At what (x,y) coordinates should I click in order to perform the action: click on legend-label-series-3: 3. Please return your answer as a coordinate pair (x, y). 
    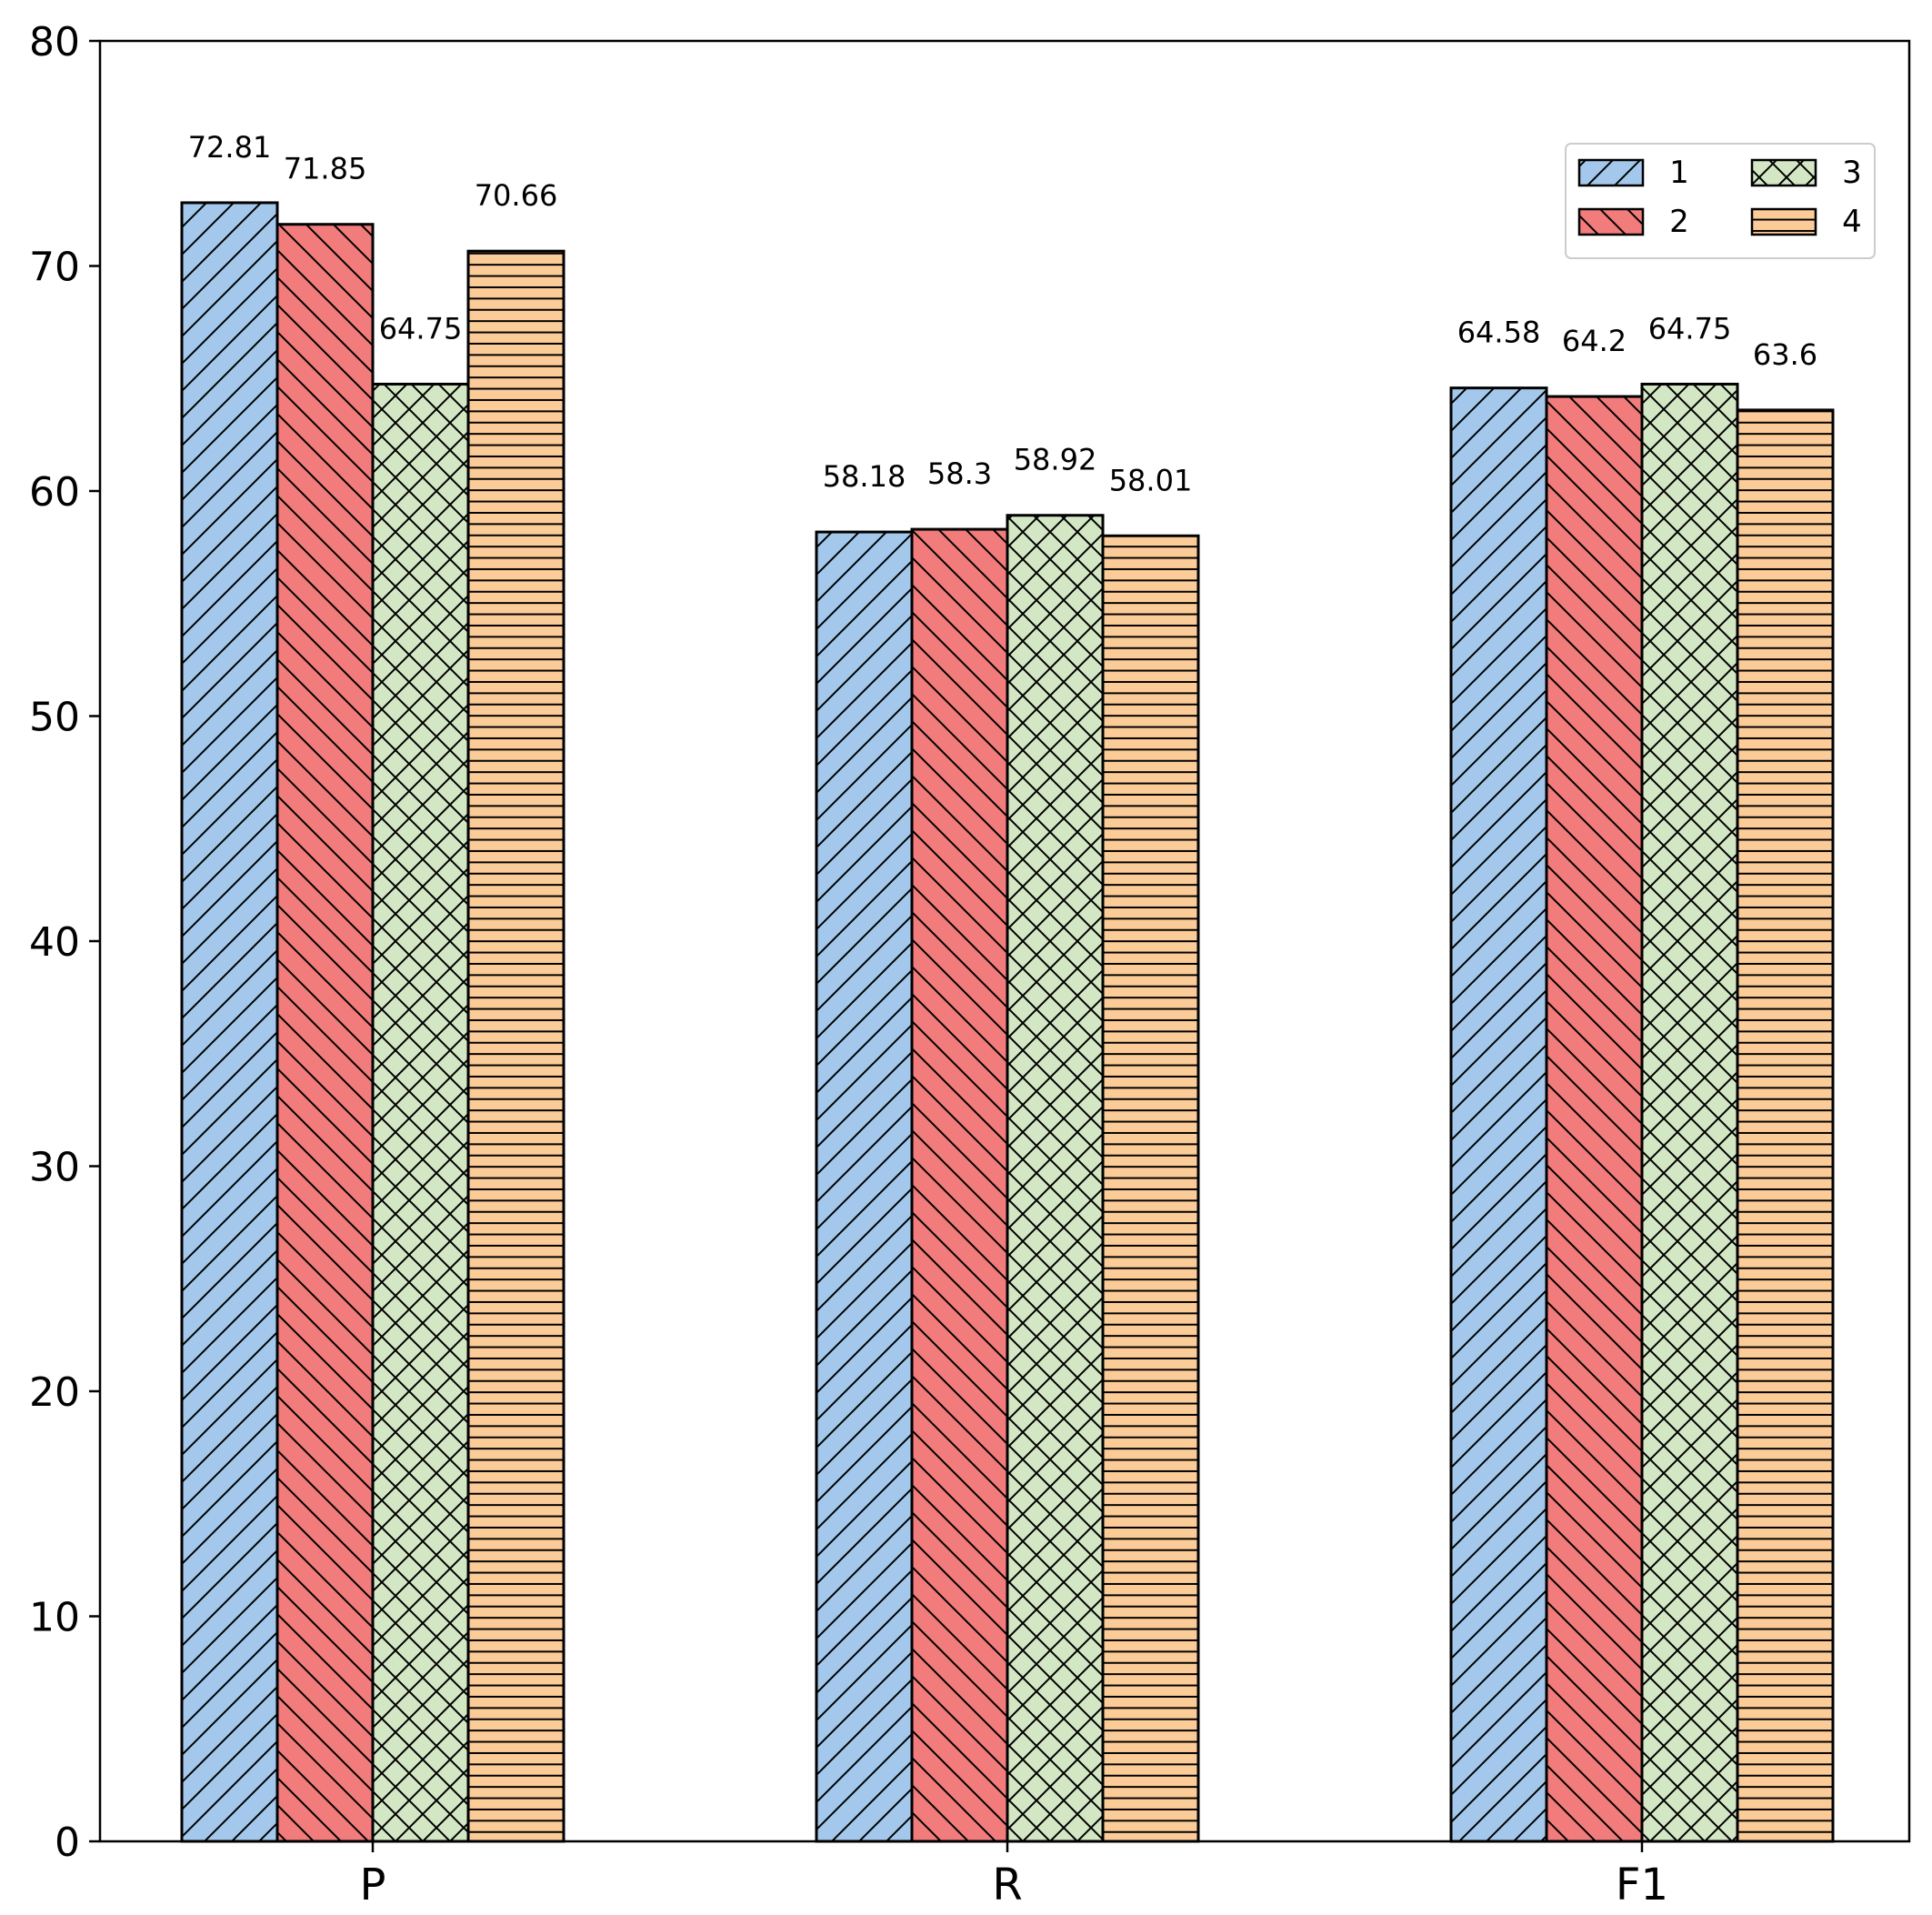
    Looking at the image, I should click on (1852, 173).